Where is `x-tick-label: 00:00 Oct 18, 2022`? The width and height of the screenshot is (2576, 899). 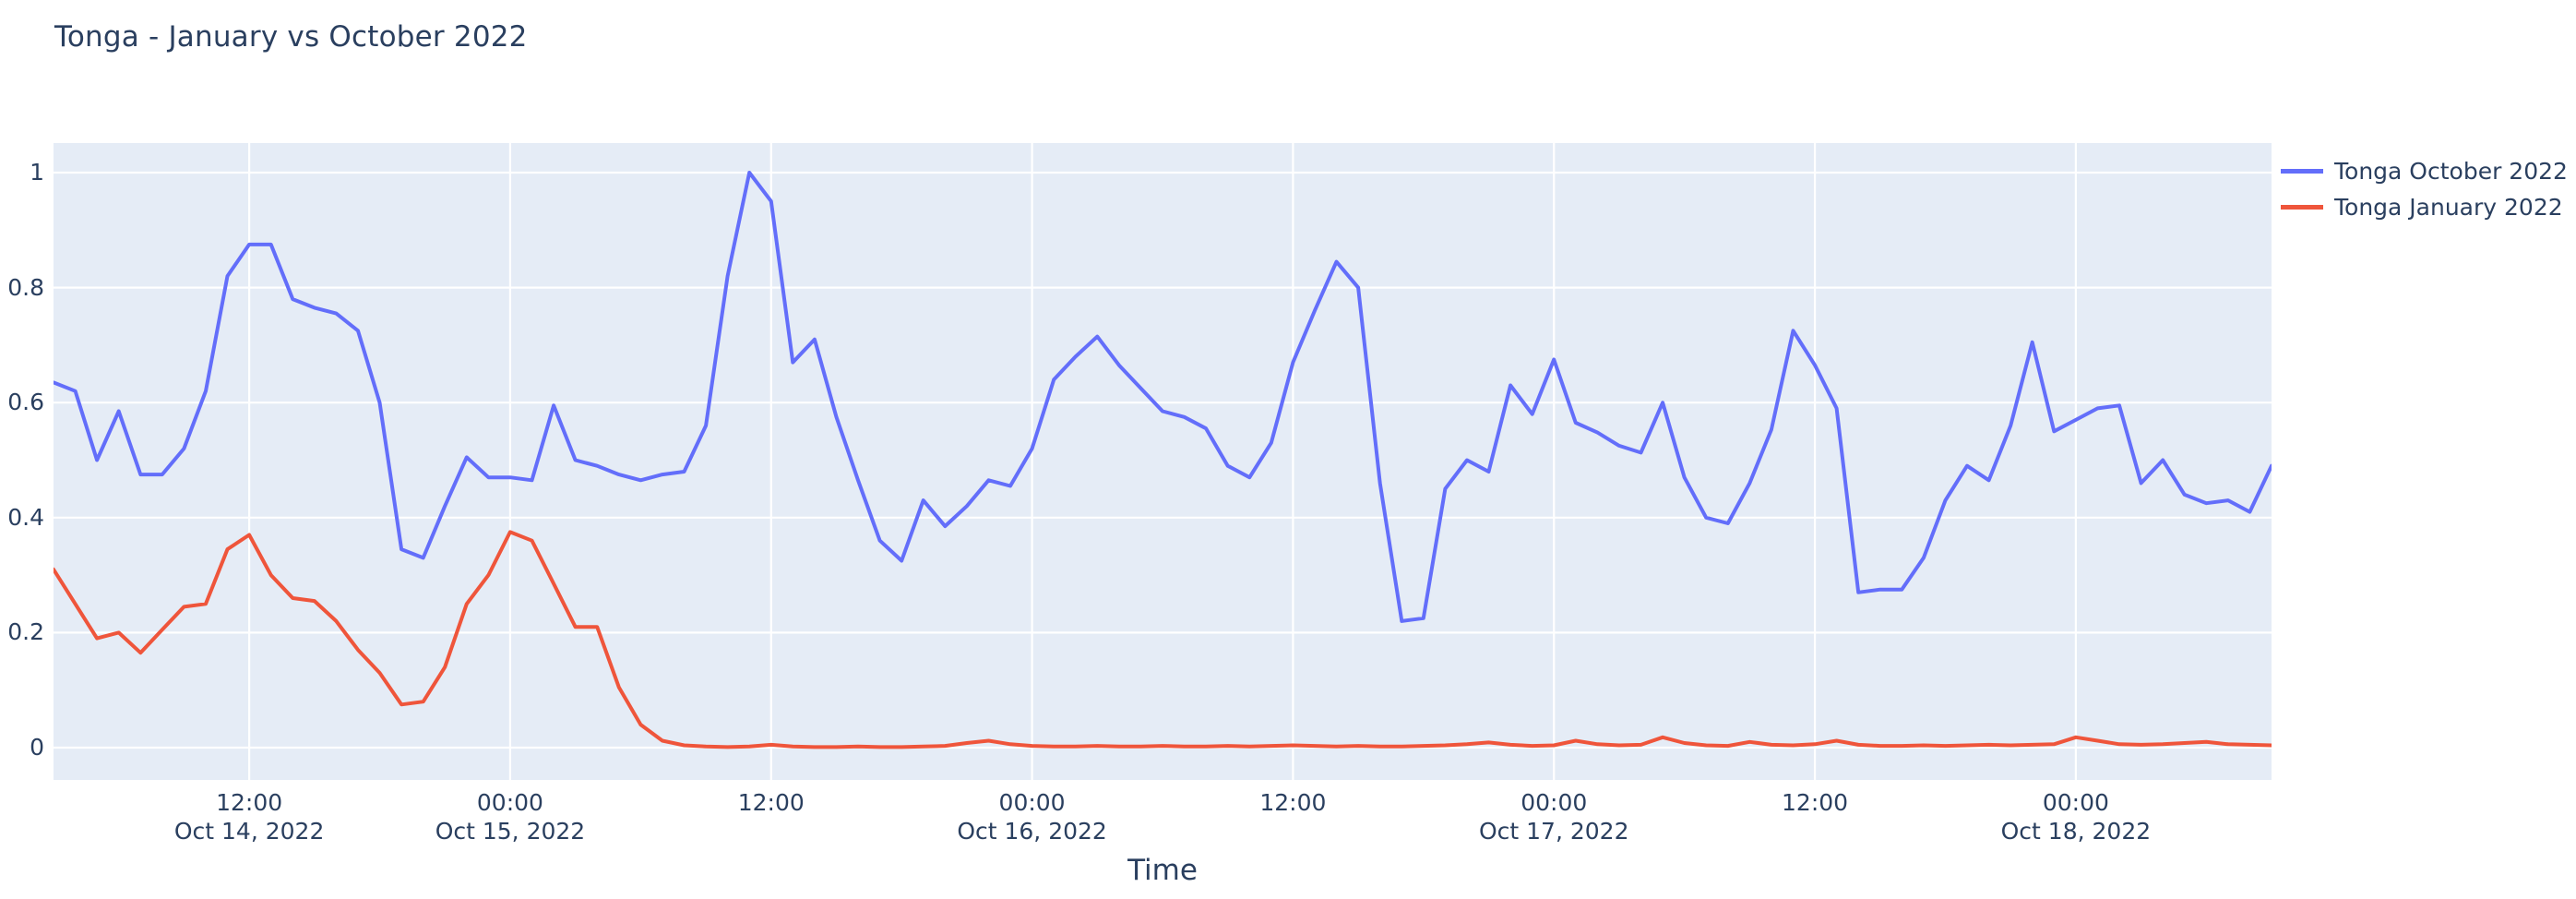 x-tick-label: 00:00 Oct 18, 2022 is located at coordinates (2075, 816).